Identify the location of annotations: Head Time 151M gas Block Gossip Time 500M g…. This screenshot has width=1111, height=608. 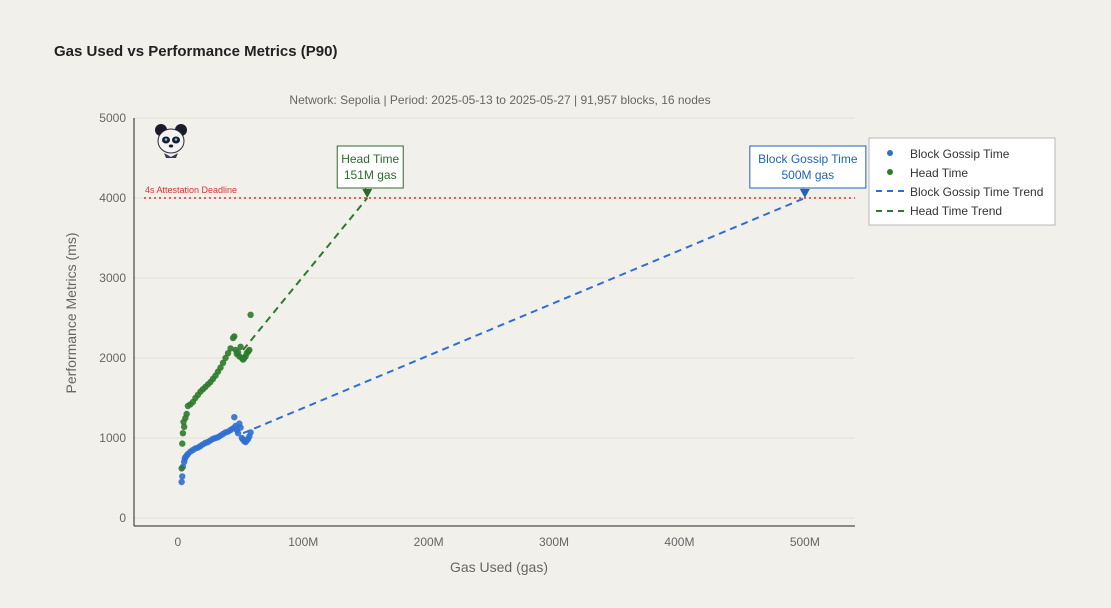
(601, 171).